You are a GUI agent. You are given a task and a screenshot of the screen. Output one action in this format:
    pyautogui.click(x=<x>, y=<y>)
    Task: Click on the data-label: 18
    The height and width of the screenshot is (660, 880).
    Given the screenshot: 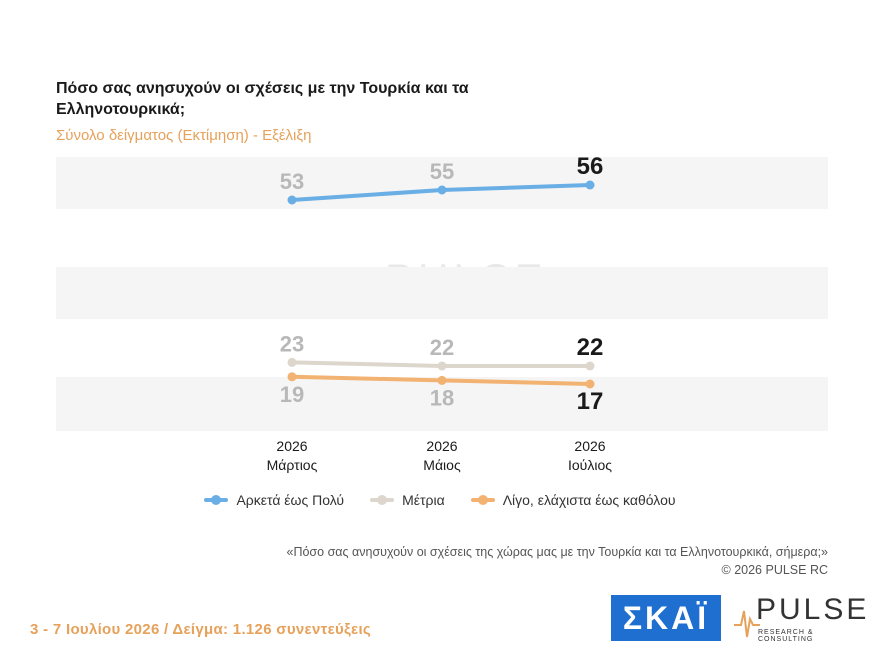 What is the action you would take?
    pyautogui.click(x=442, y=397)
    